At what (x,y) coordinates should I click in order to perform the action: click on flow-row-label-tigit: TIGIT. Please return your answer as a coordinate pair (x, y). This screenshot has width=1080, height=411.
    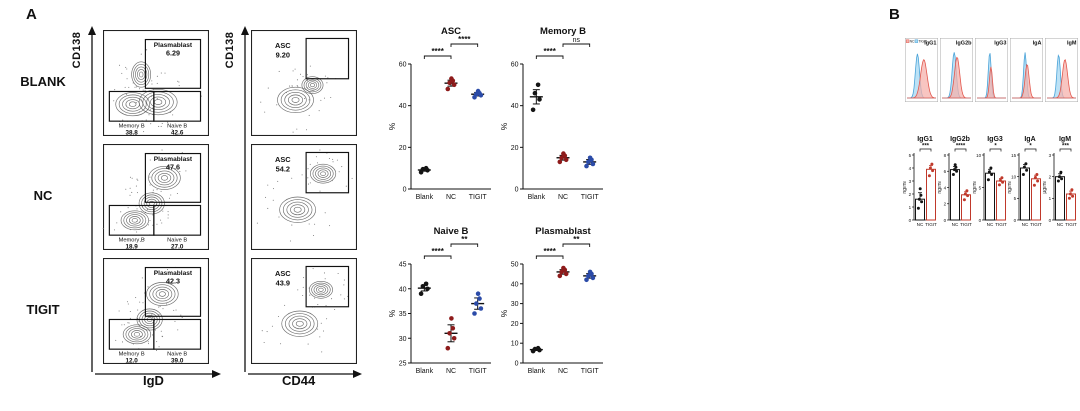
    Looking at the image, I should click on (43, 309).